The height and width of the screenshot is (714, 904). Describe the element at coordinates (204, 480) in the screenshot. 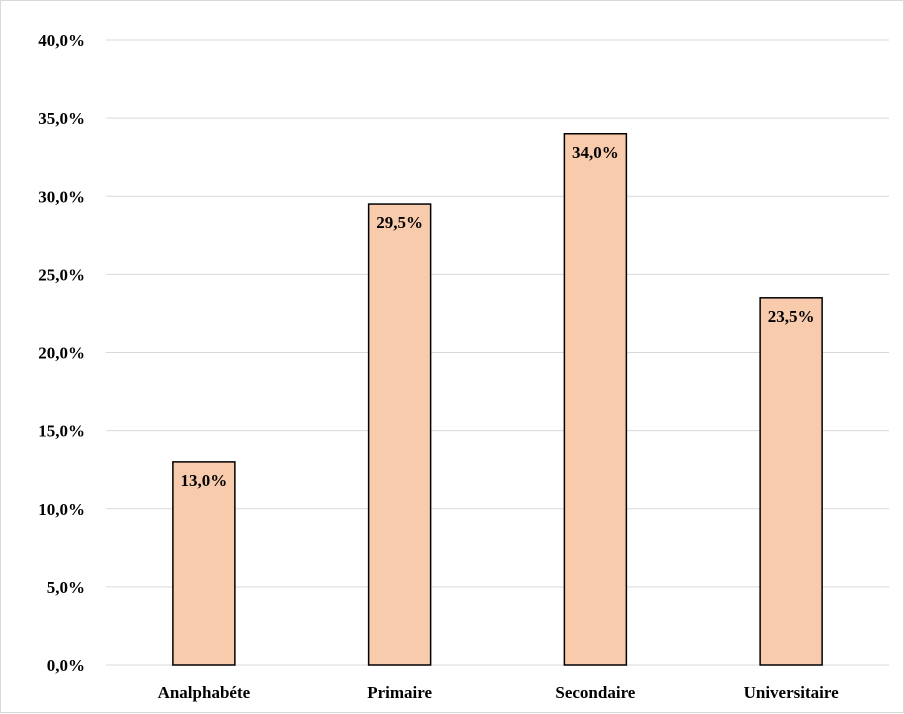

I see `bar-data-label: 13,0%` at that location.